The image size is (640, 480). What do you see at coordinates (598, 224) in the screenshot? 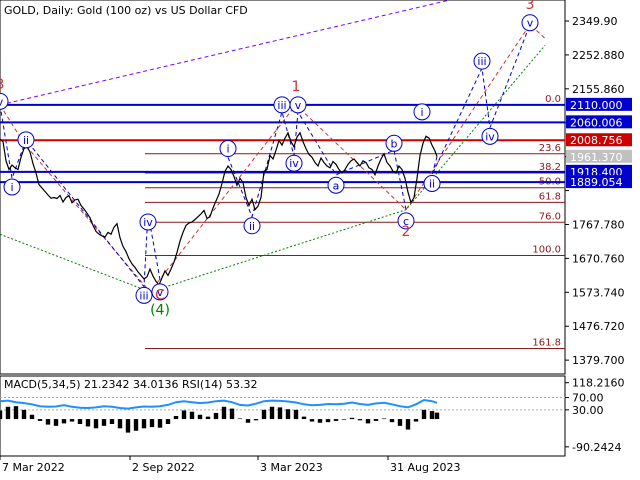
I see `price-tick-label: 1767.780` at bounding box center [598, 224].